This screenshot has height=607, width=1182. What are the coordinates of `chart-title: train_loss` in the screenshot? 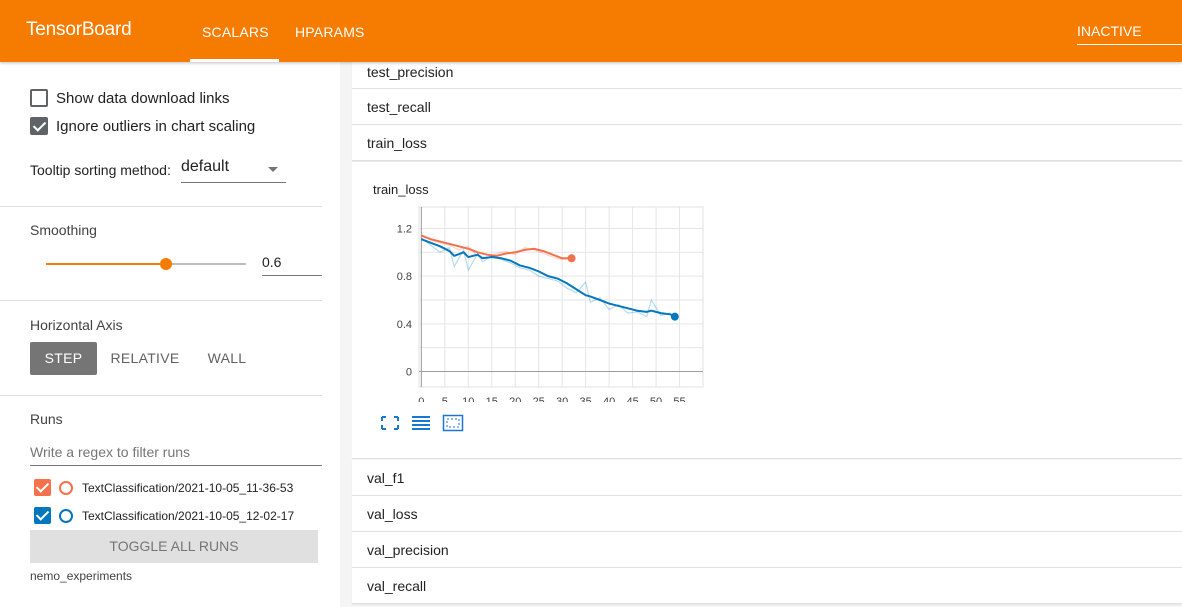 It's located at (401, 189).